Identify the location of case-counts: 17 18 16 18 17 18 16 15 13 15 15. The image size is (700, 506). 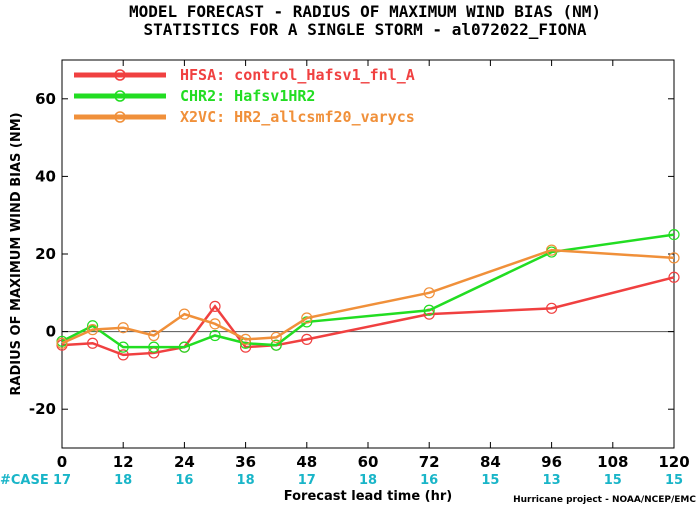
(368, 480).